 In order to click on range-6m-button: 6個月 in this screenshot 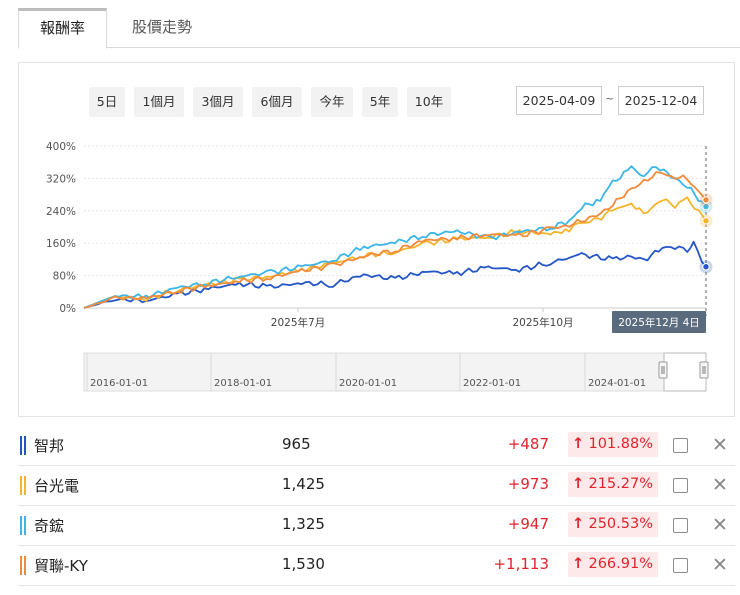, I will do `click(277, 102)`.